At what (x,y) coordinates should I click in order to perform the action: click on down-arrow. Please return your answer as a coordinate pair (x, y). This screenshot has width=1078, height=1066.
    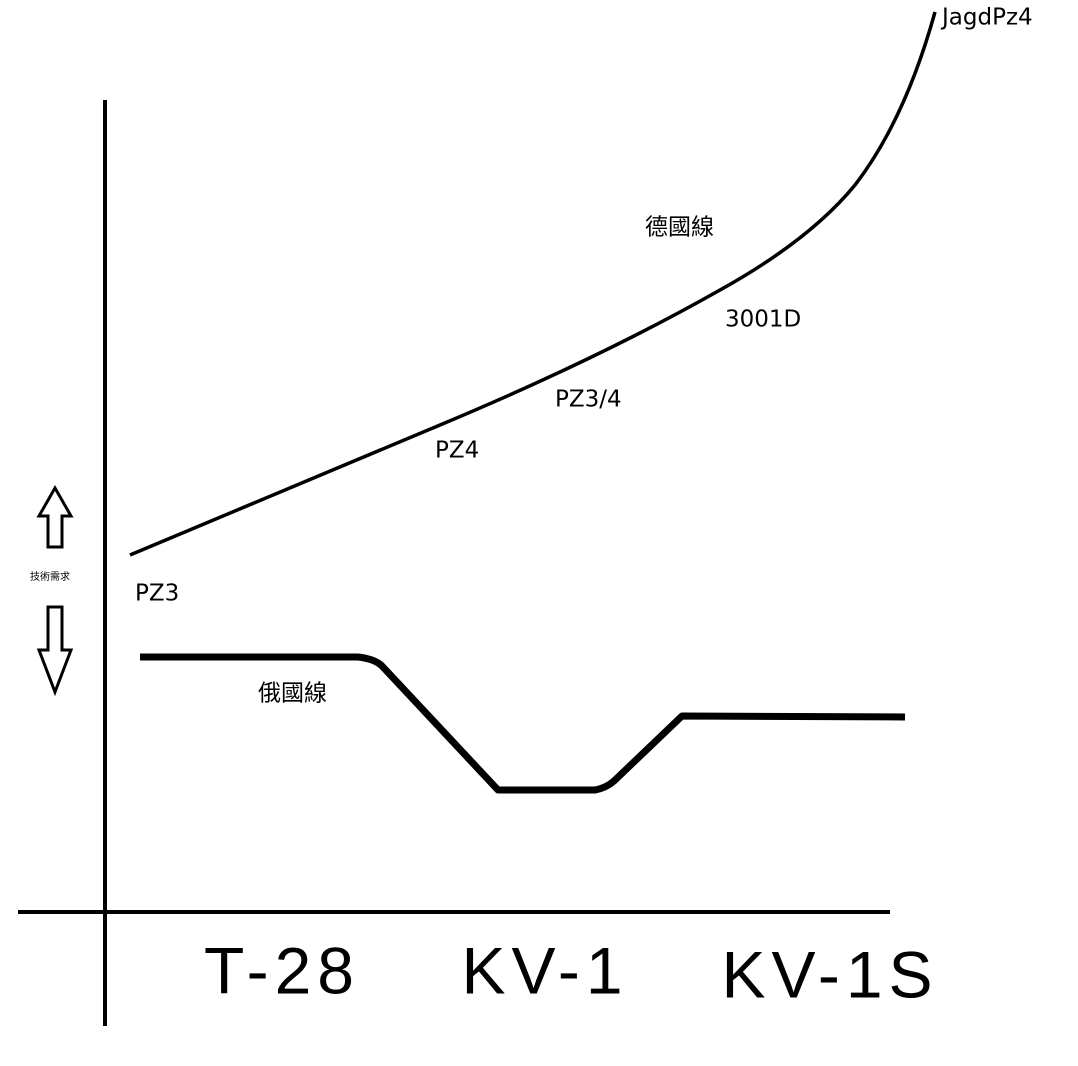
    Looking at the image, I should click on (55, 651).